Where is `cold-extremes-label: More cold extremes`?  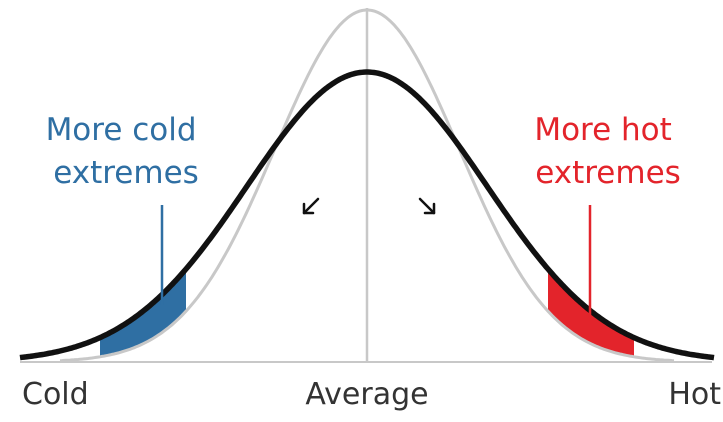 cold-extremes-label: More cold extremes is located at coordinates (126, 151).